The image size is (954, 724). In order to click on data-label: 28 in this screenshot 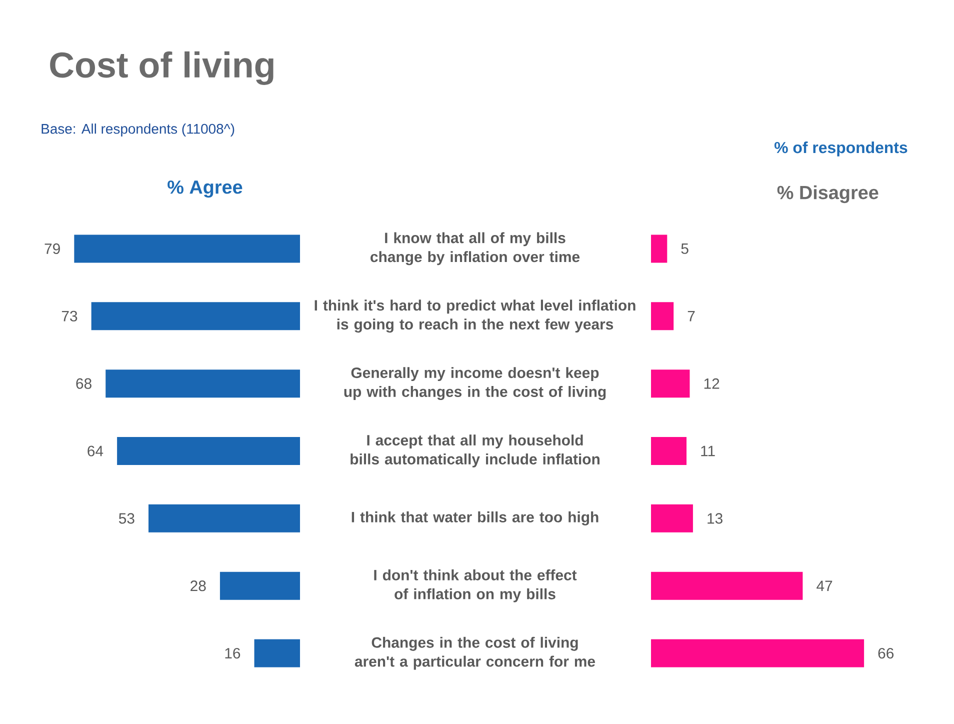, I will do `click(198, 586)`.